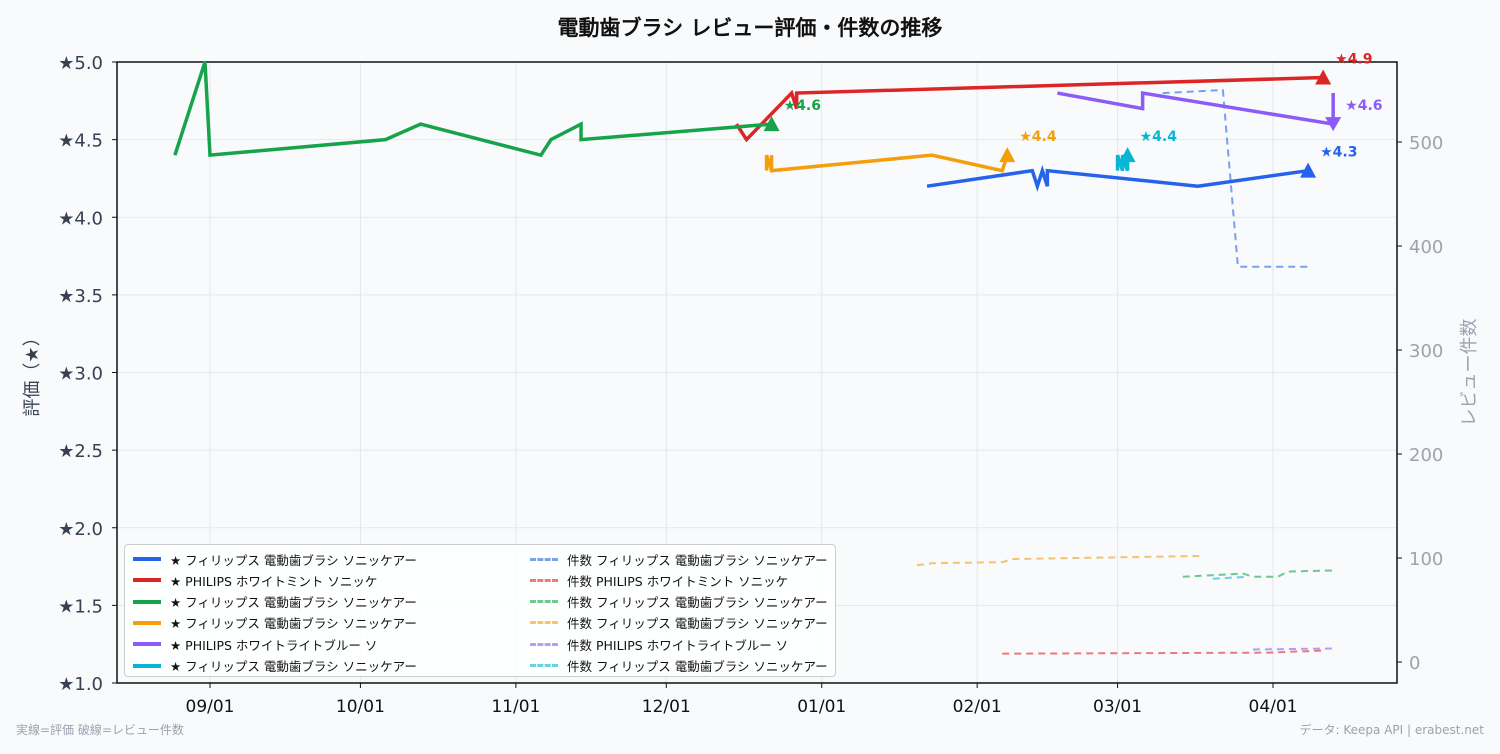  I want to click on x-tick-label: 11/01, so click(515, 707).